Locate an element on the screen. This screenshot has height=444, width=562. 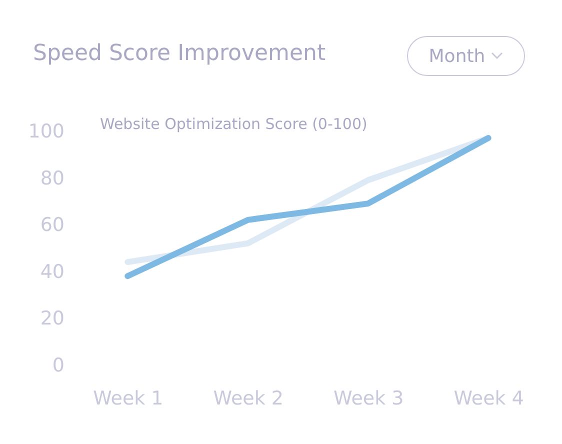
dropdown-button: Month is located at coordinates (466, 56).